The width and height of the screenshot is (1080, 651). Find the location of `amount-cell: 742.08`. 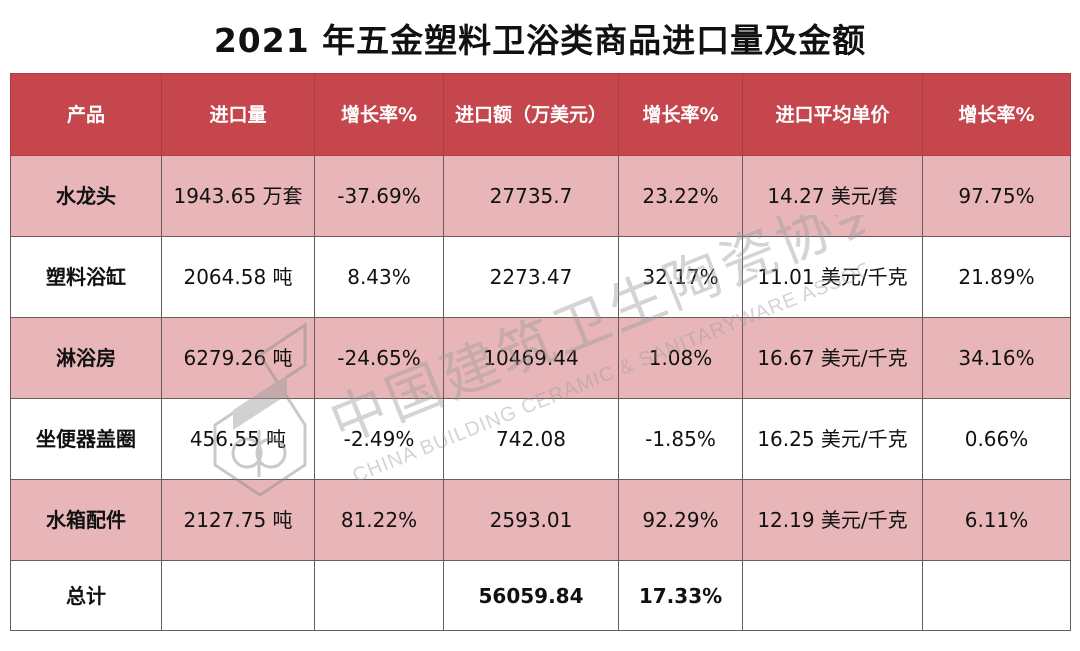

amount-cell: 742.08 is located at coordinates (531, 439).